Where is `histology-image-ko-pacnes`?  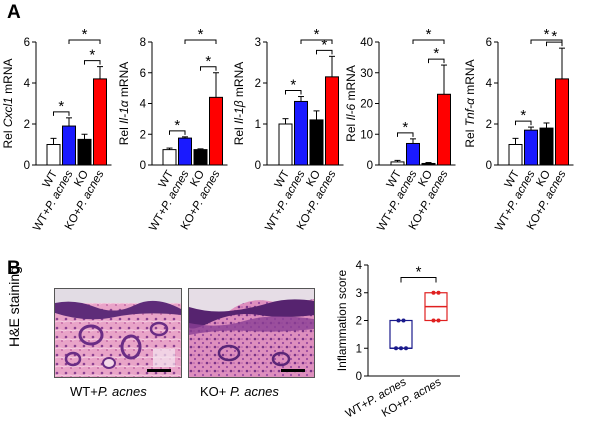
histology-image-ko-pacnes is located at coordinates (251, 333).